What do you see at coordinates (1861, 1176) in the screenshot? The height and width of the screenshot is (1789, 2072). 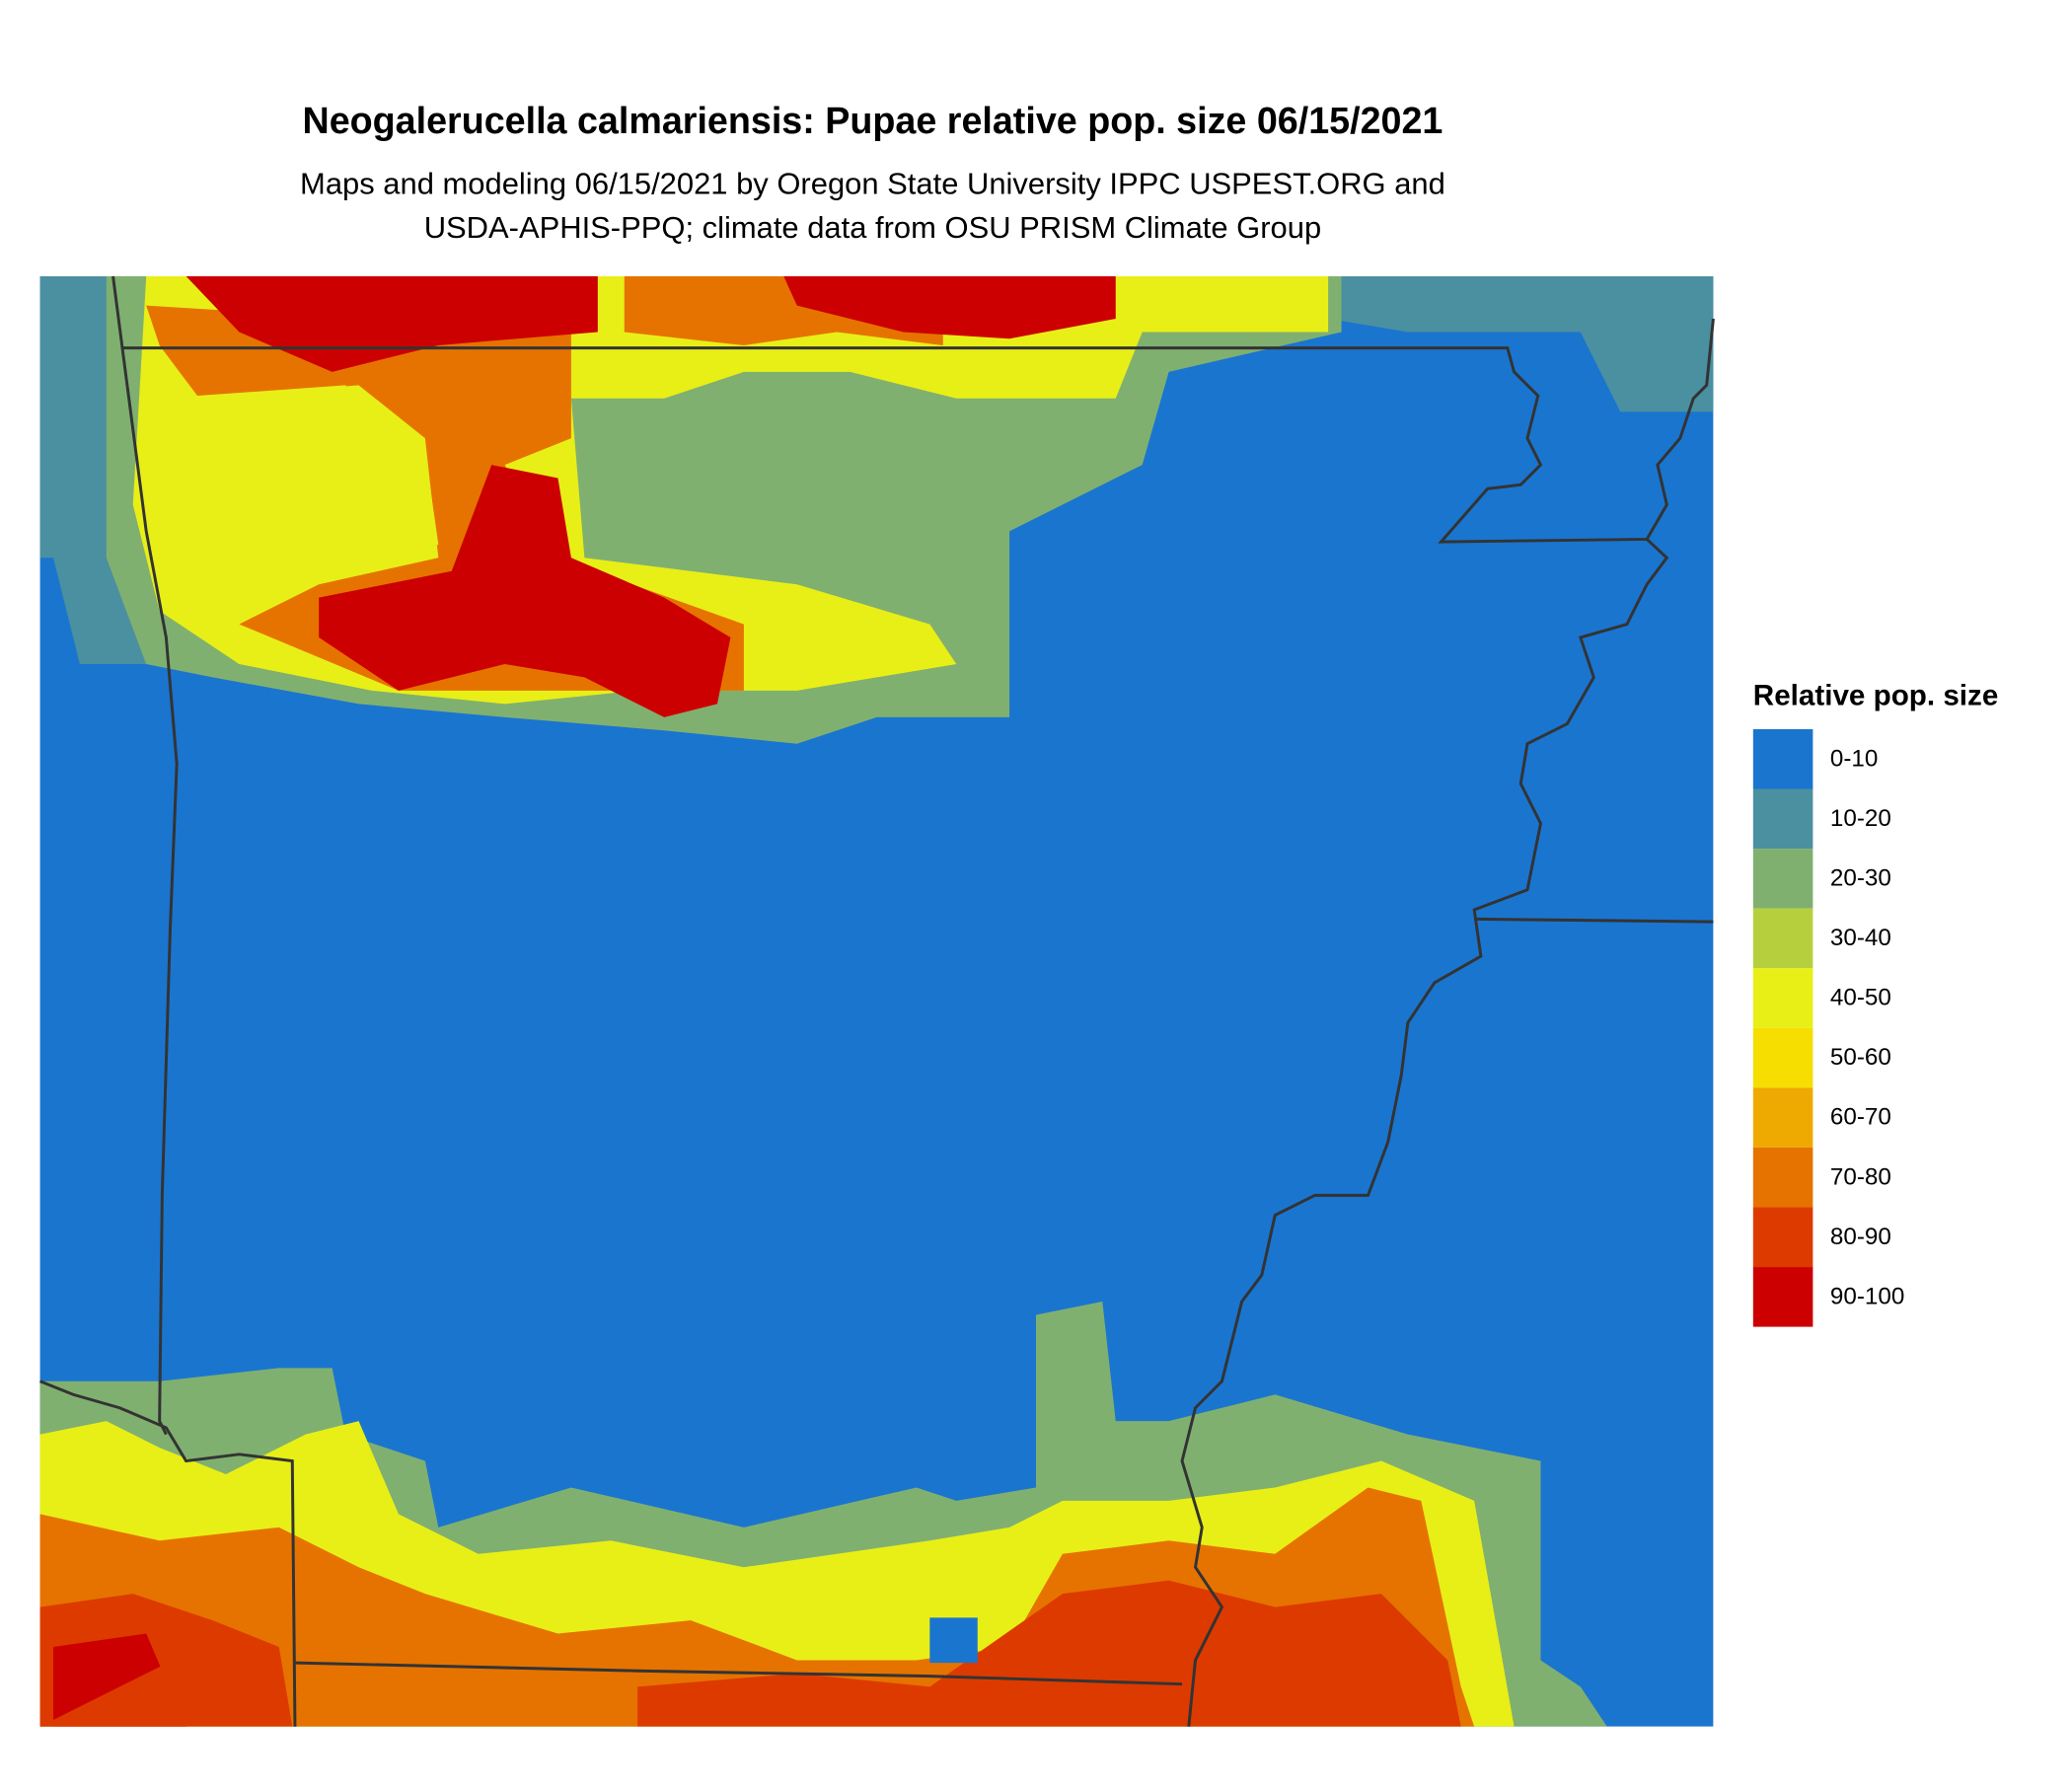 I see `legend-label: 70-80` at bounding box center [1861, 1176].